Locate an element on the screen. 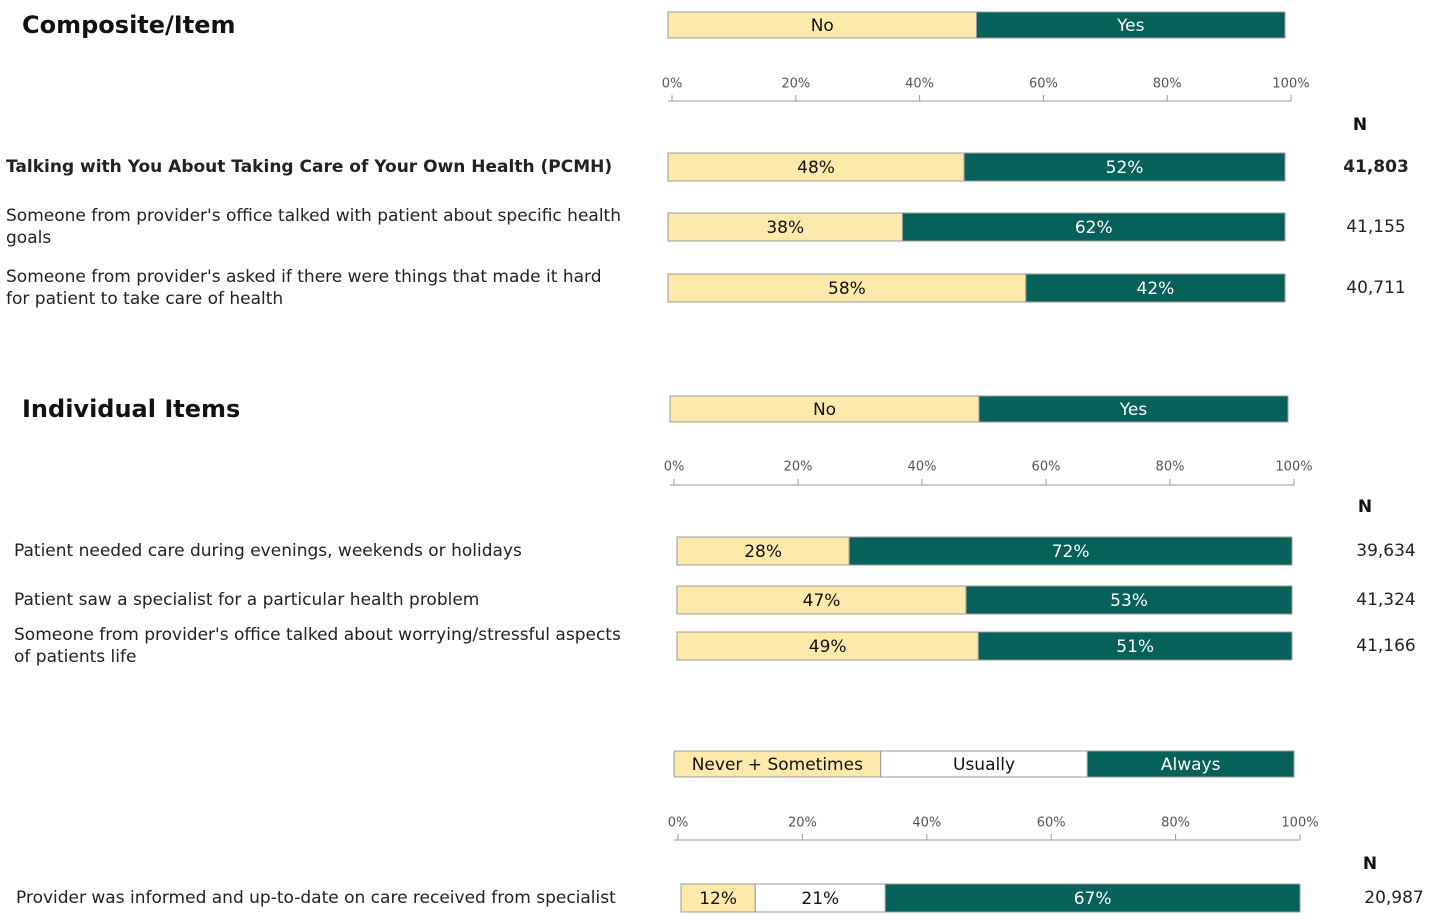 The height and width of the screenshot is (920, 1437). value-label: 38% is located at coordinates (785, 228).